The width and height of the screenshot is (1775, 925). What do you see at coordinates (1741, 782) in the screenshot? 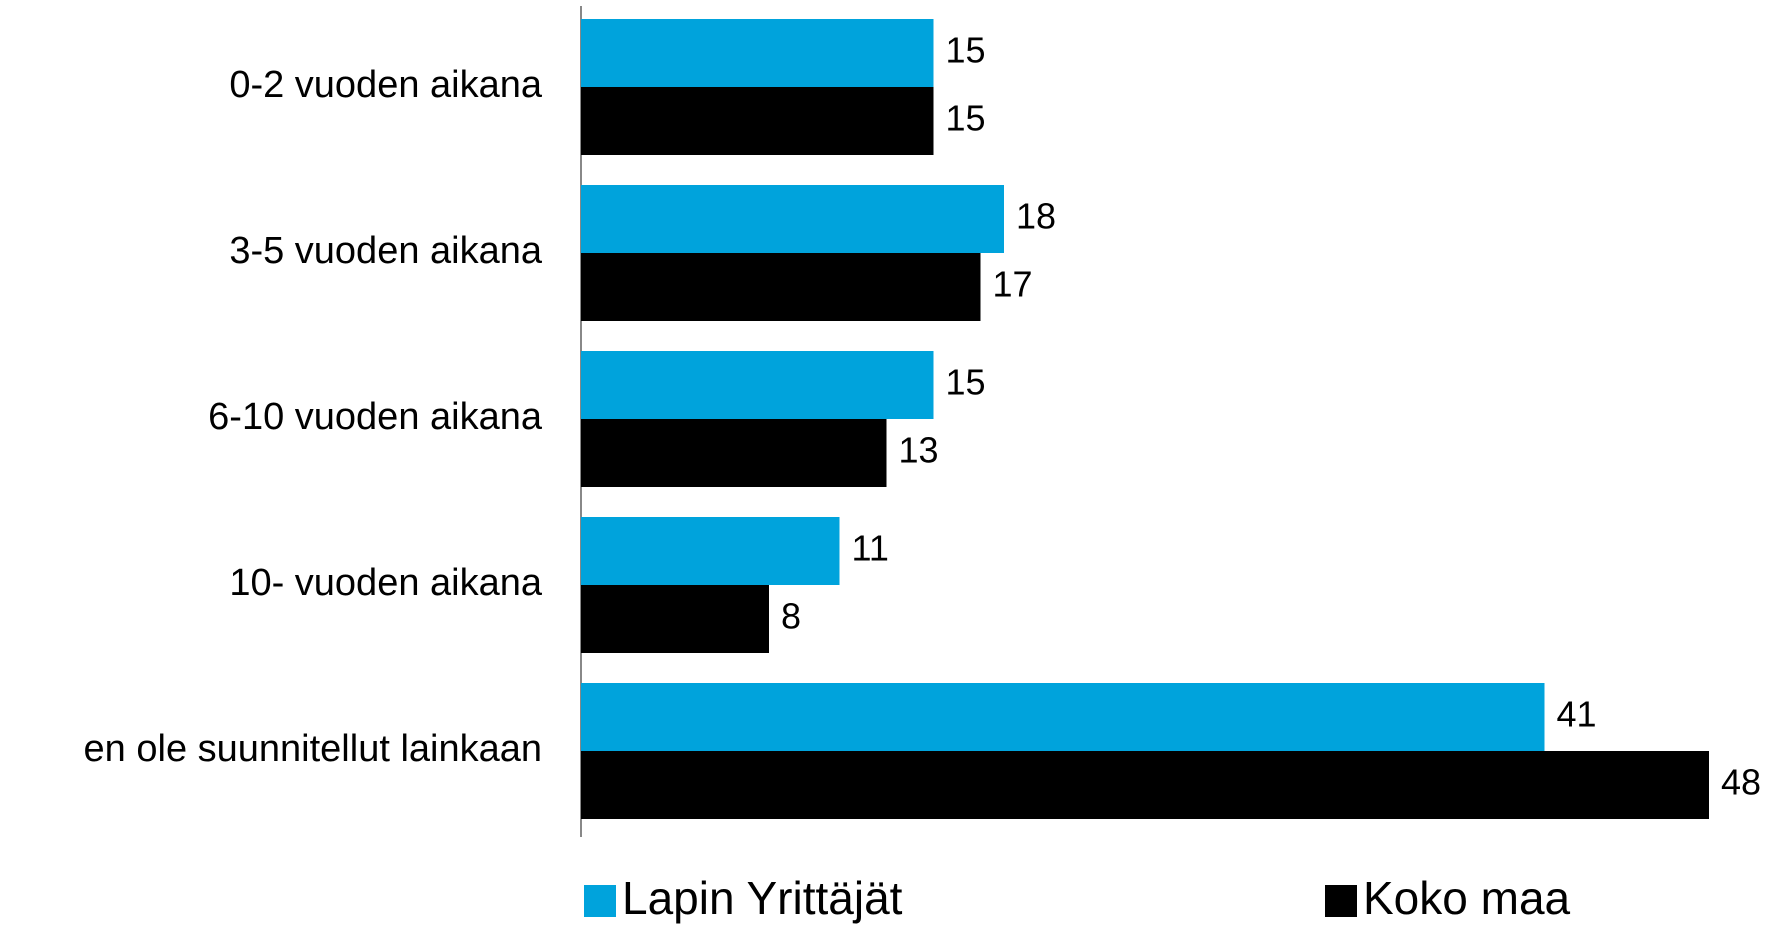
I see `value-label: 48` at bounding box center [1741, 782].